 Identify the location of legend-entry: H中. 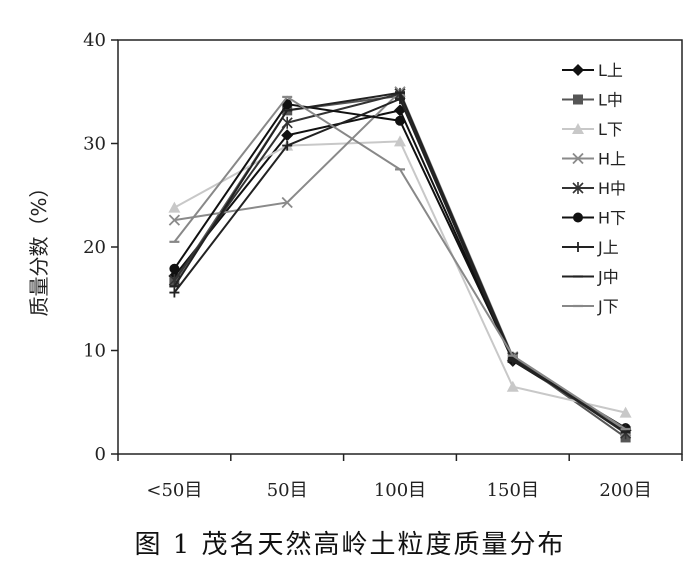
(594, 188).